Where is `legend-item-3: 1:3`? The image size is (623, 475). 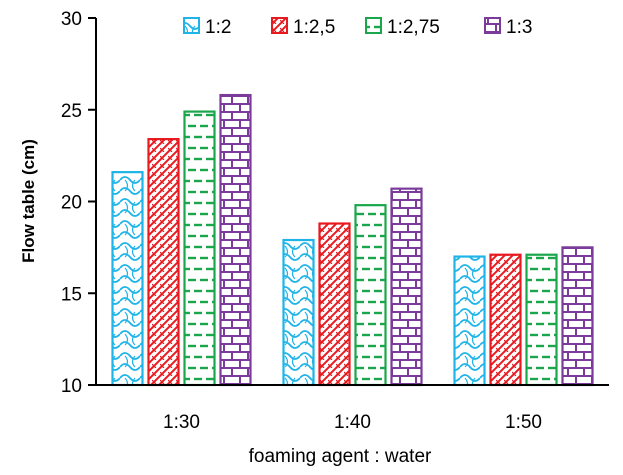 legend-item-3: 1:3 is located at coordinates (508, 27).